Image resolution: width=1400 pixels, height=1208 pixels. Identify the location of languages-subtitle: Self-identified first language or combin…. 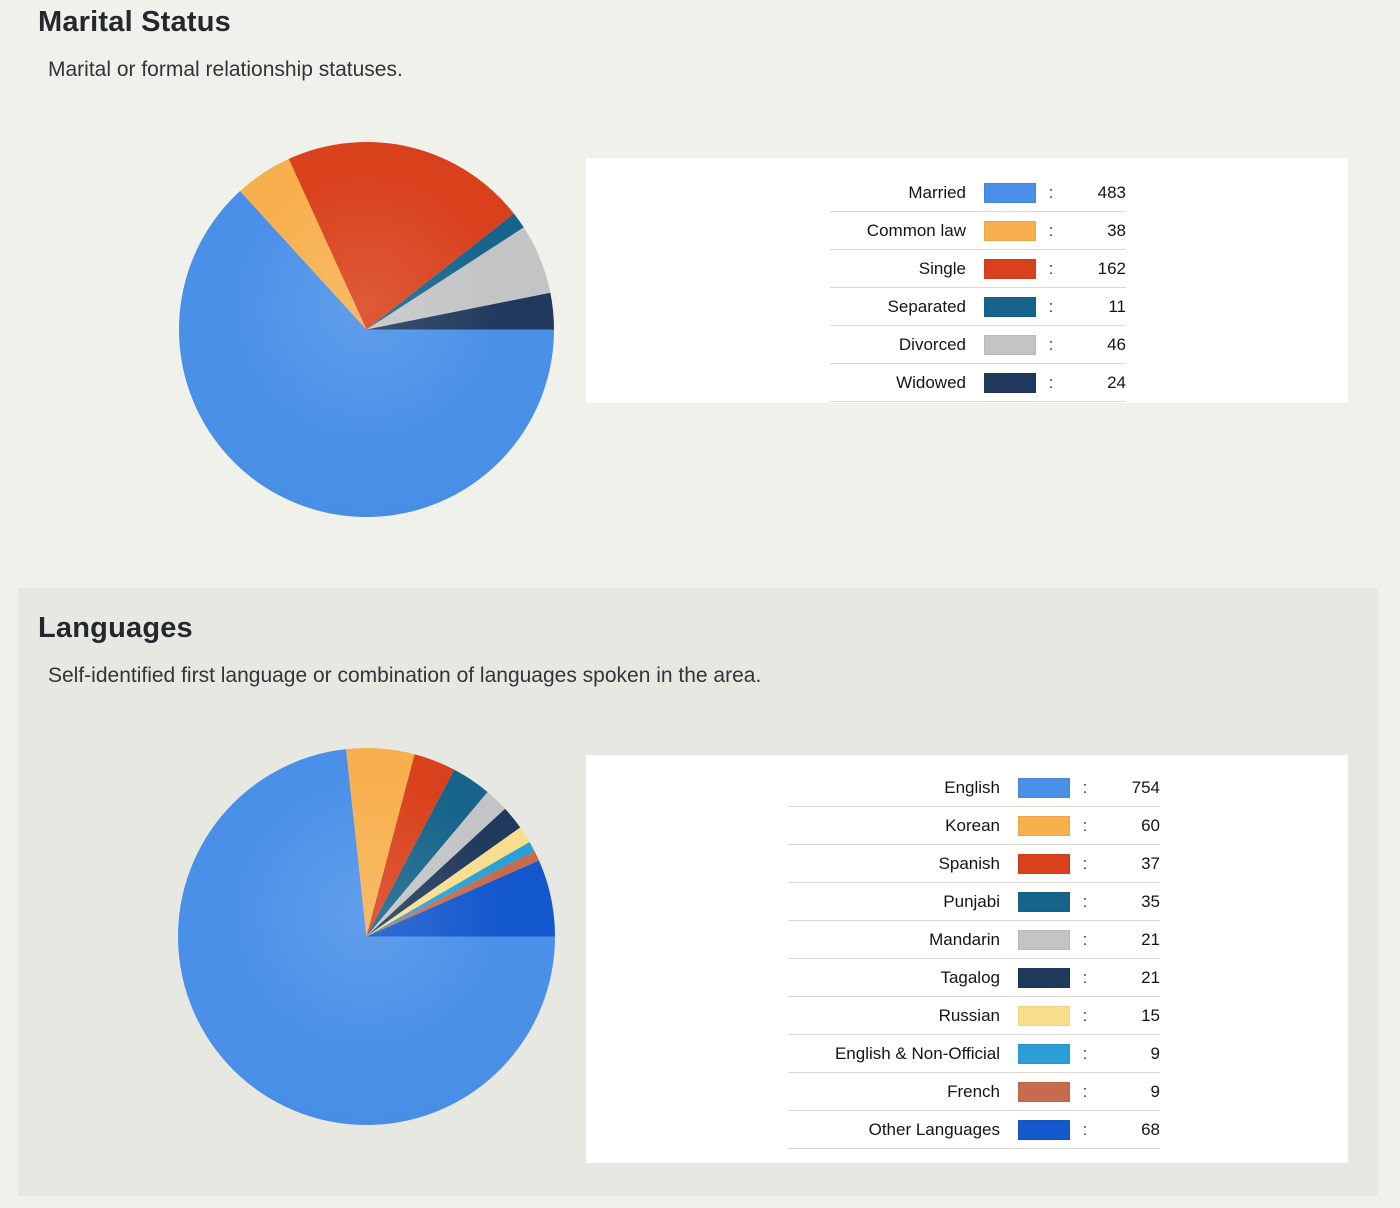
(405, 675).